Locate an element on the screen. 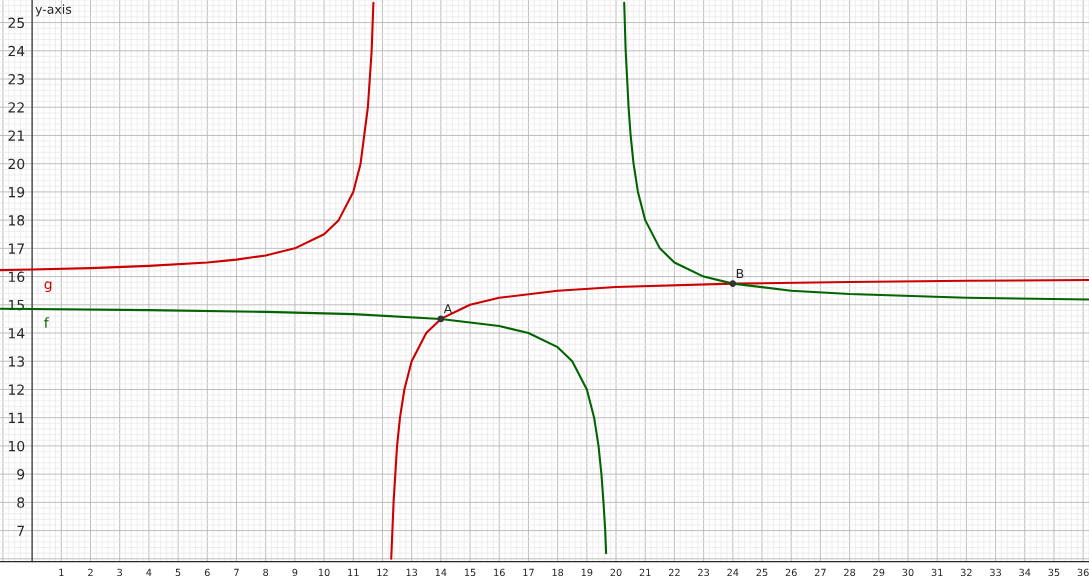 The image size is (1089, 582). y-tick-label: 14 is located at coordinates (17, 333).